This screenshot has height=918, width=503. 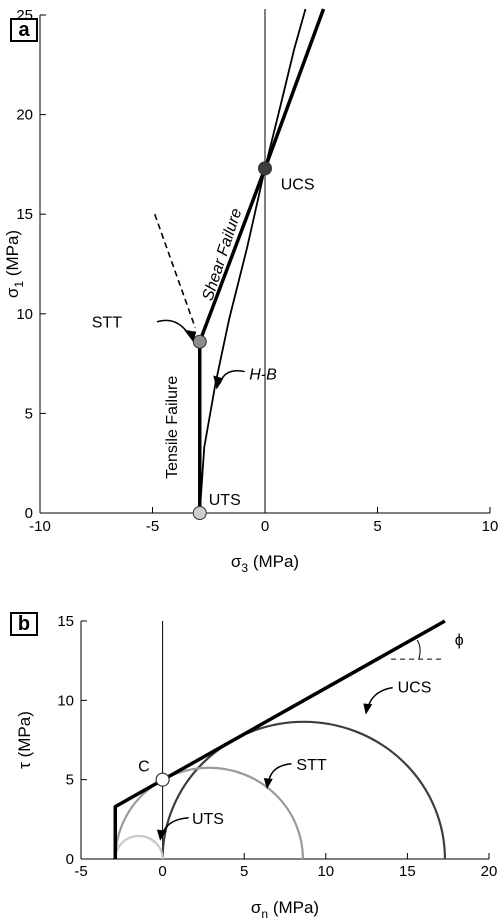 I want to click on panel-a-letter: a, so click(x=24, y=29).